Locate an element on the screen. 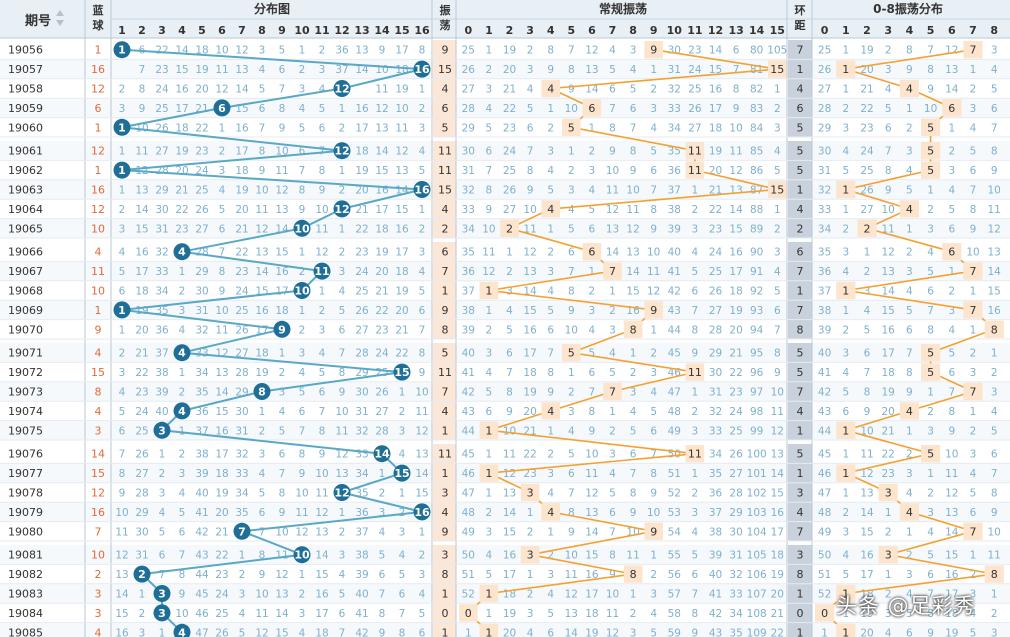  osc08-miss-cell: 7 is located at coordinates (951, 393).